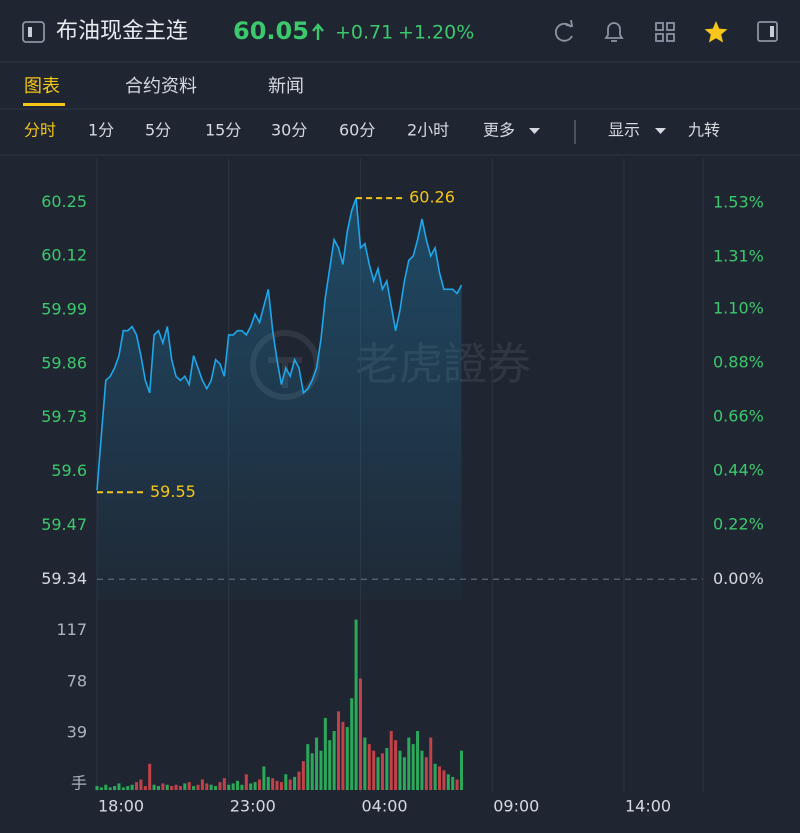 The width and height of the screenshot is (800, 833). What do you see at coordinates (738, 470) in the screenshot?
I see `y2-tick-label: 0.44%` at bounding box center [738, 470].